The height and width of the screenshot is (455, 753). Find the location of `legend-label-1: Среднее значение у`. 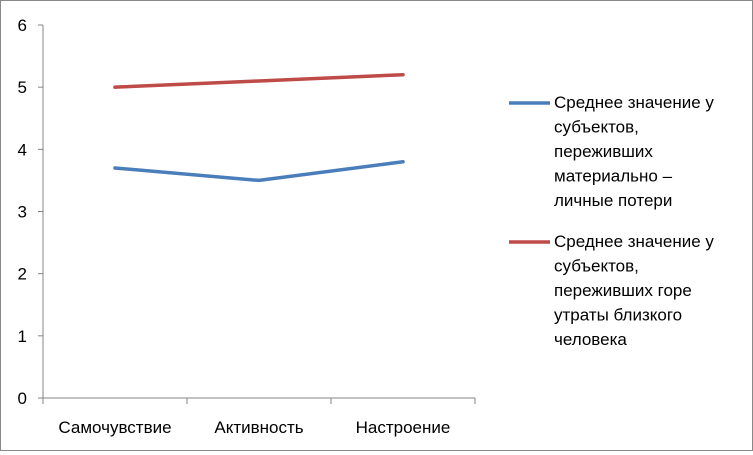

legend-label-1: Среднее значение у is located at coordinates (634, 102).